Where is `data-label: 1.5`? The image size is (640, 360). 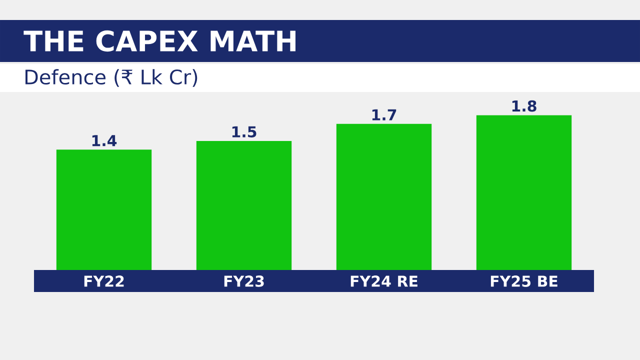 data-label: 1.5 is located at coordinates (244, 132).